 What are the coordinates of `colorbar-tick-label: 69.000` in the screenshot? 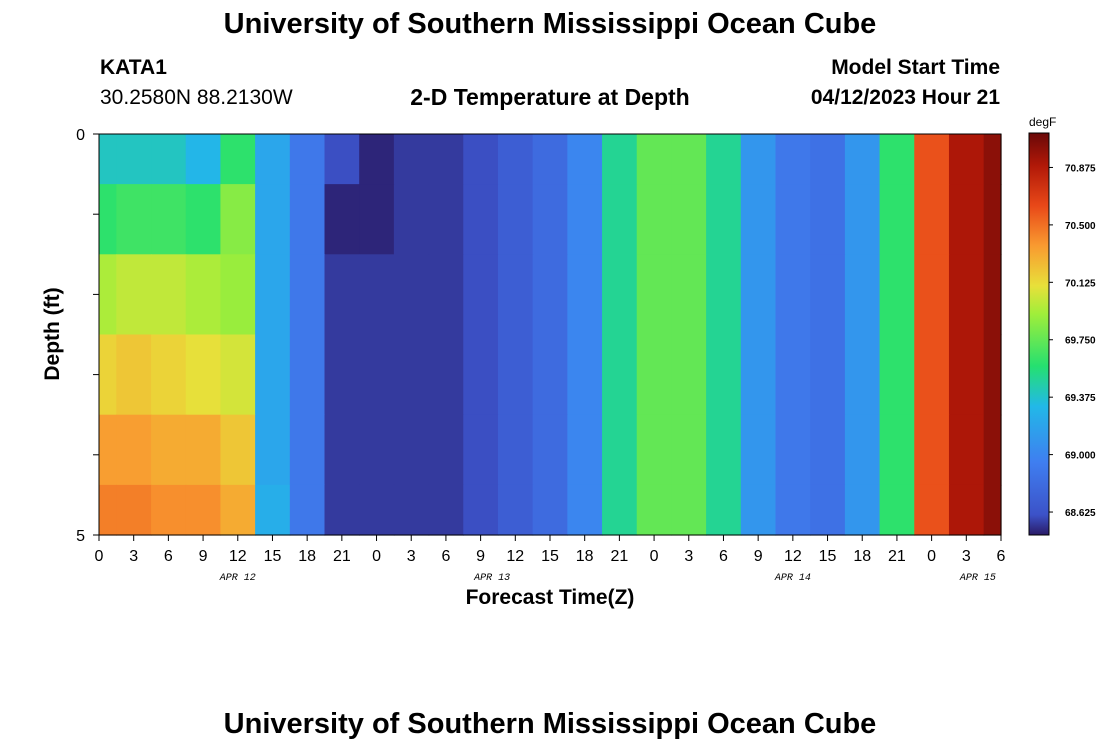 It's located at (1080, 456).